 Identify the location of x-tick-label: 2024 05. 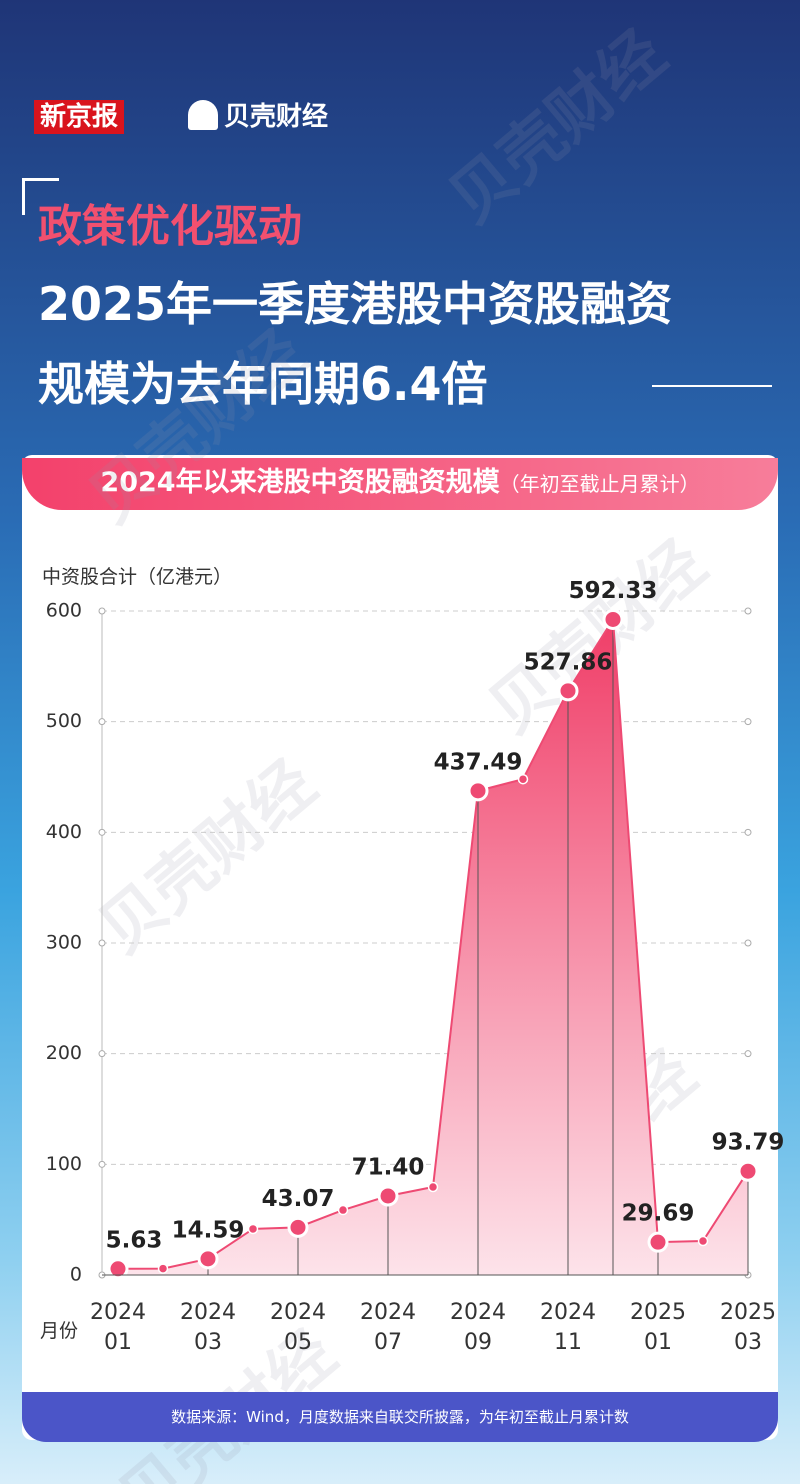
(298, 1327).